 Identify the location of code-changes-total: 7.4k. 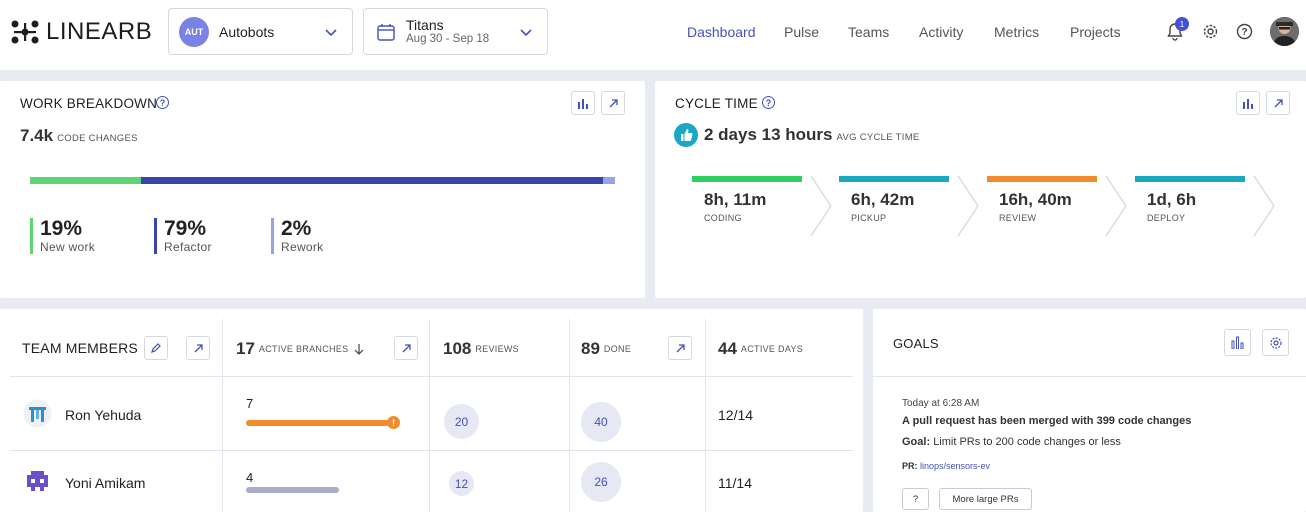
(37, 135).